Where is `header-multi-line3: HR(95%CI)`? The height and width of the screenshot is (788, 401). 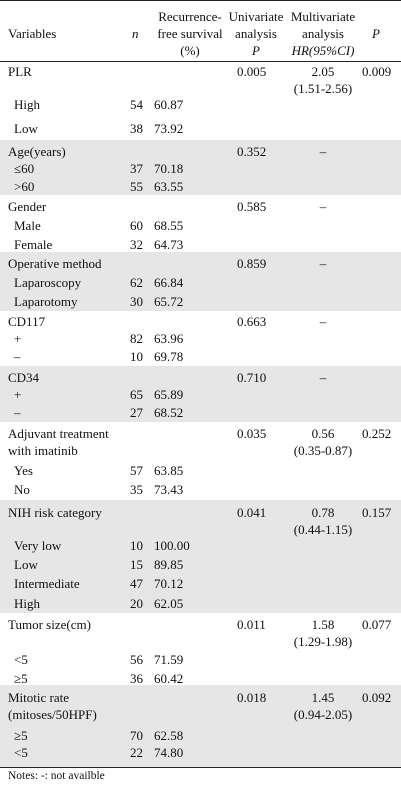 header-multi-line3: HR(95%CI) is located at coordinates (323, 50).